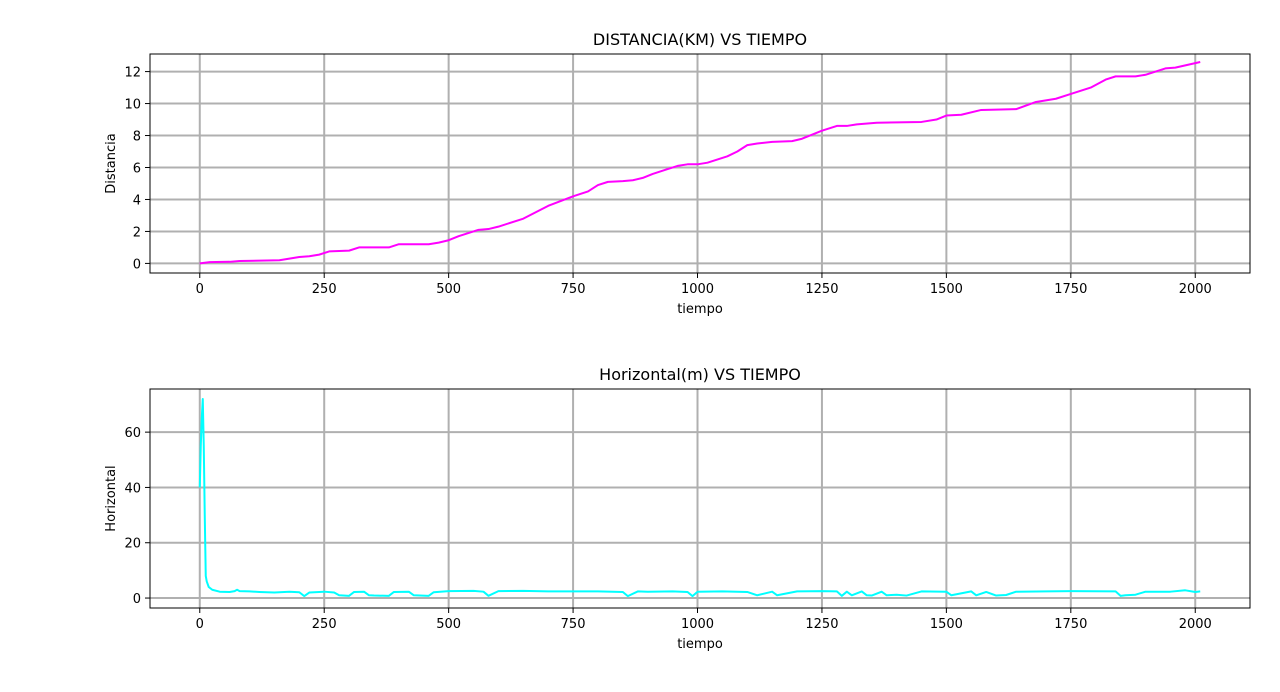 This screenshot has width=1280, height=692. I want to click on y-axis-label: Distancia, so click(111, 163).